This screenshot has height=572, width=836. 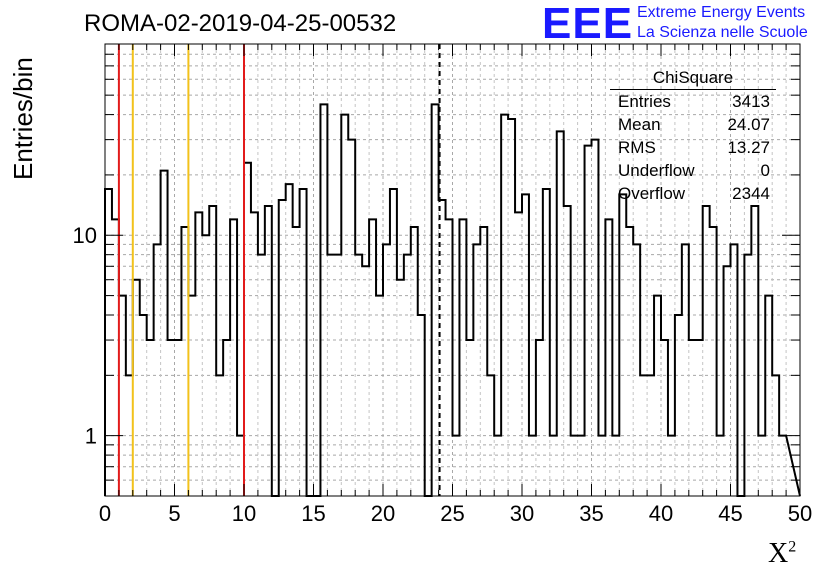 What do you see at coordinates (591, 513) in the screenshot?
I see `x-tick-label: 35` at bounding box center [591, 513].